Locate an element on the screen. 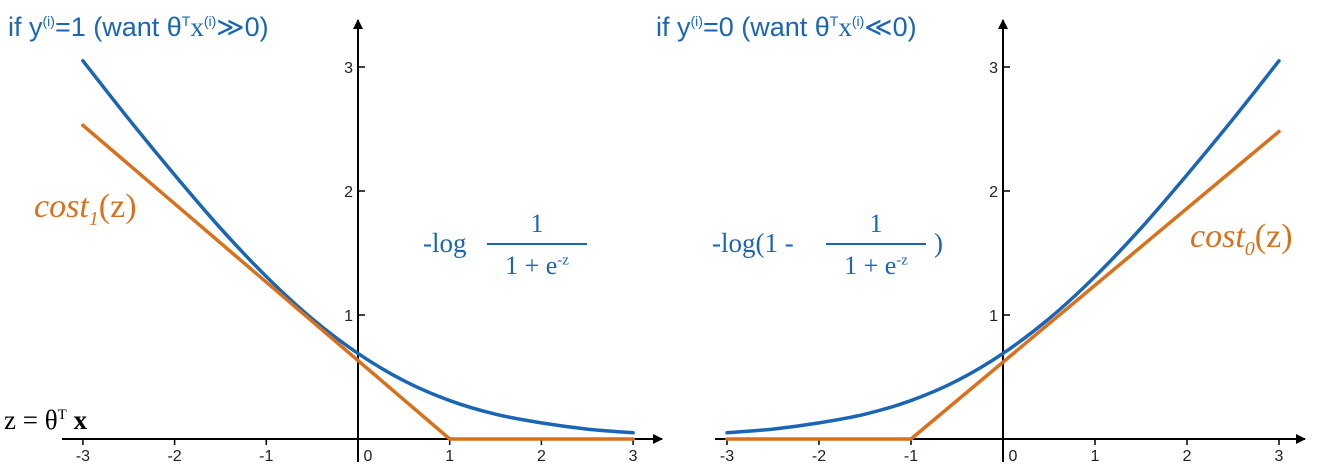  left-chart-header: if y(i)=1 (want θTx(i)≫0) is located at coordinates (138, 27).